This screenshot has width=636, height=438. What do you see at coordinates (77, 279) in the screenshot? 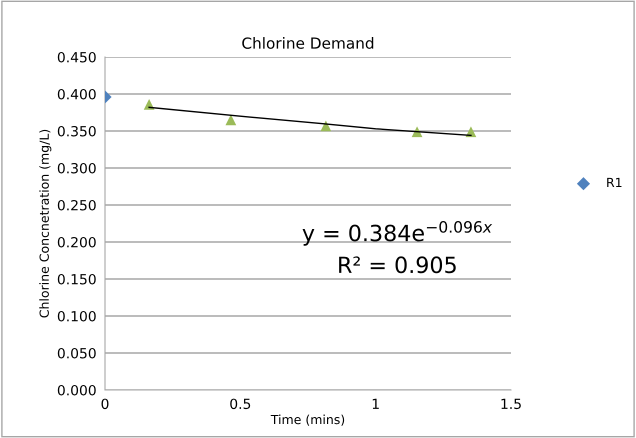
I see `y-tick-label: 0.150` at bounding box center [77, 279].